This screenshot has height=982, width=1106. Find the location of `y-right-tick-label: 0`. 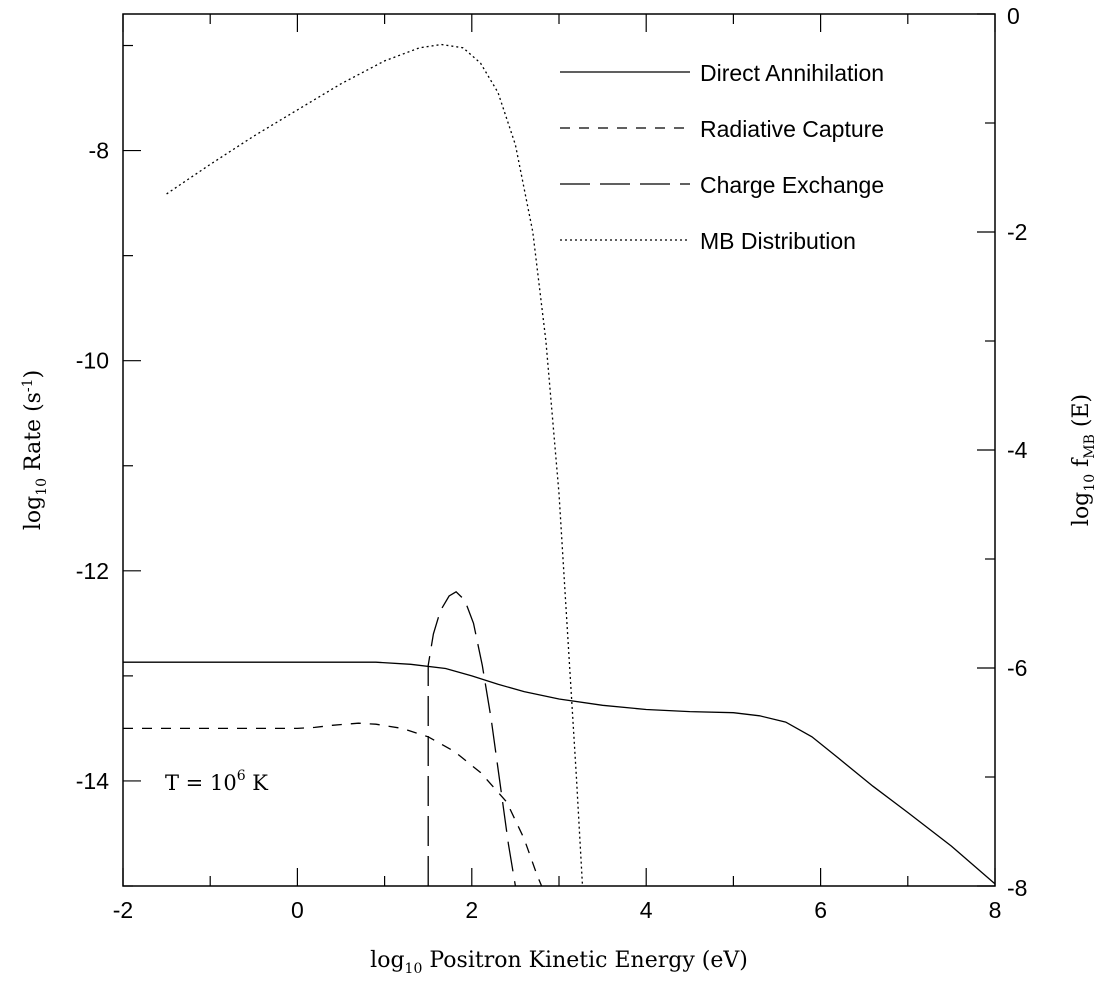

y-right-tick-label: 0 is located at coordinates (1013, 16).